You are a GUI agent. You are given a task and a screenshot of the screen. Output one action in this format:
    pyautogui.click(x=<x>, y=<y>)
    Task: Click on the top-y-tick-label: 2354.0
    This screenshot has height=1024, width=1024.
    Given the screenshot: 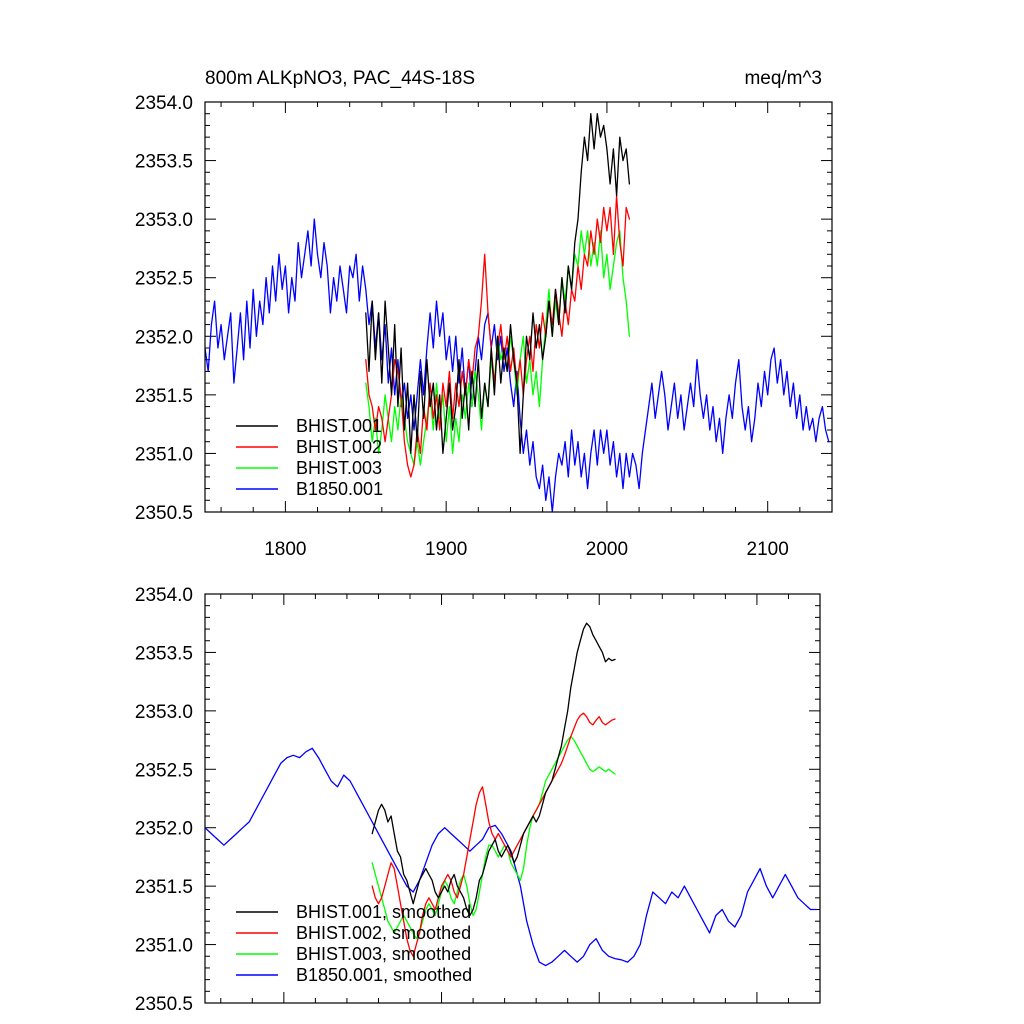 What is the action you would take?
    pyautogui.click(x=164, y=103)
    